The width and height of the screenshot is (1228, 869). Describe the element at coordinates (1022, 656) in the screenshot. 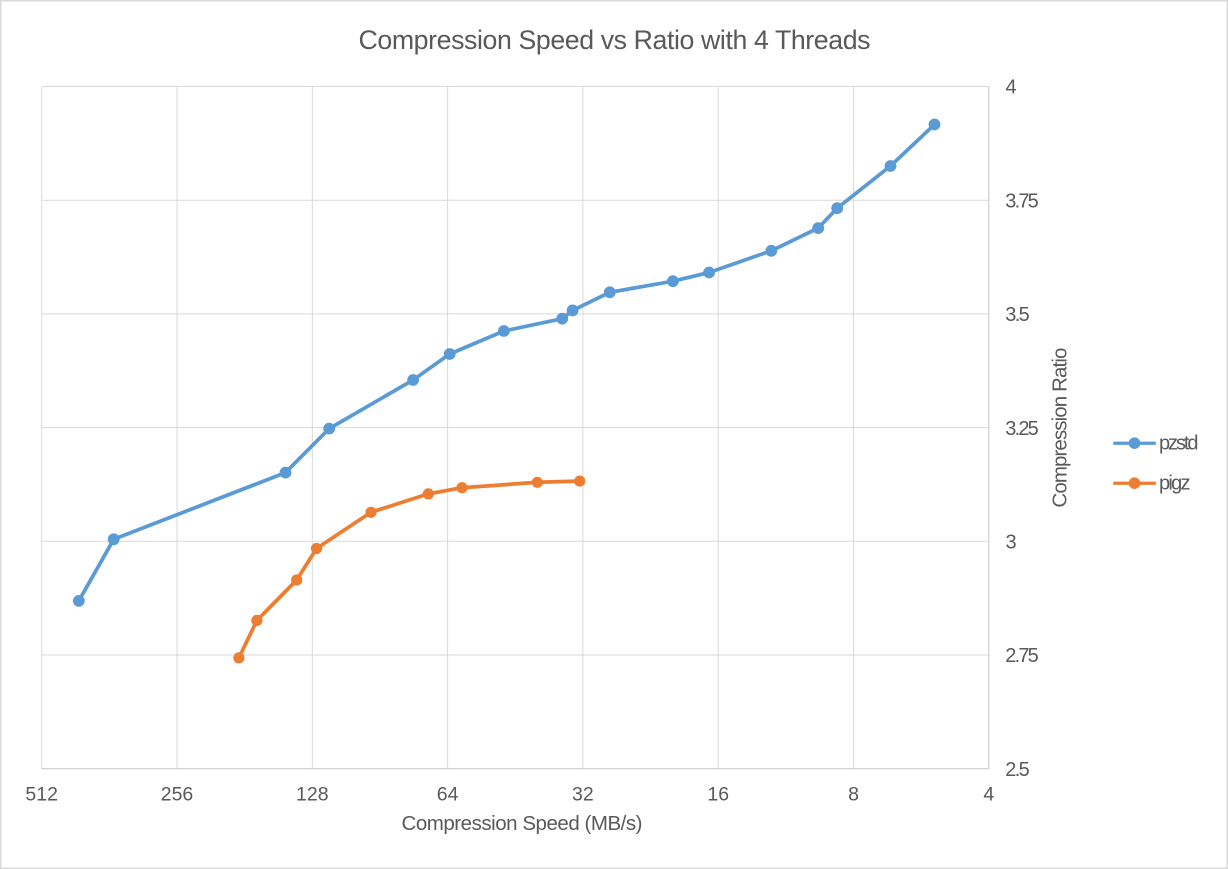

I see `svg-text: 2.75` at that location.